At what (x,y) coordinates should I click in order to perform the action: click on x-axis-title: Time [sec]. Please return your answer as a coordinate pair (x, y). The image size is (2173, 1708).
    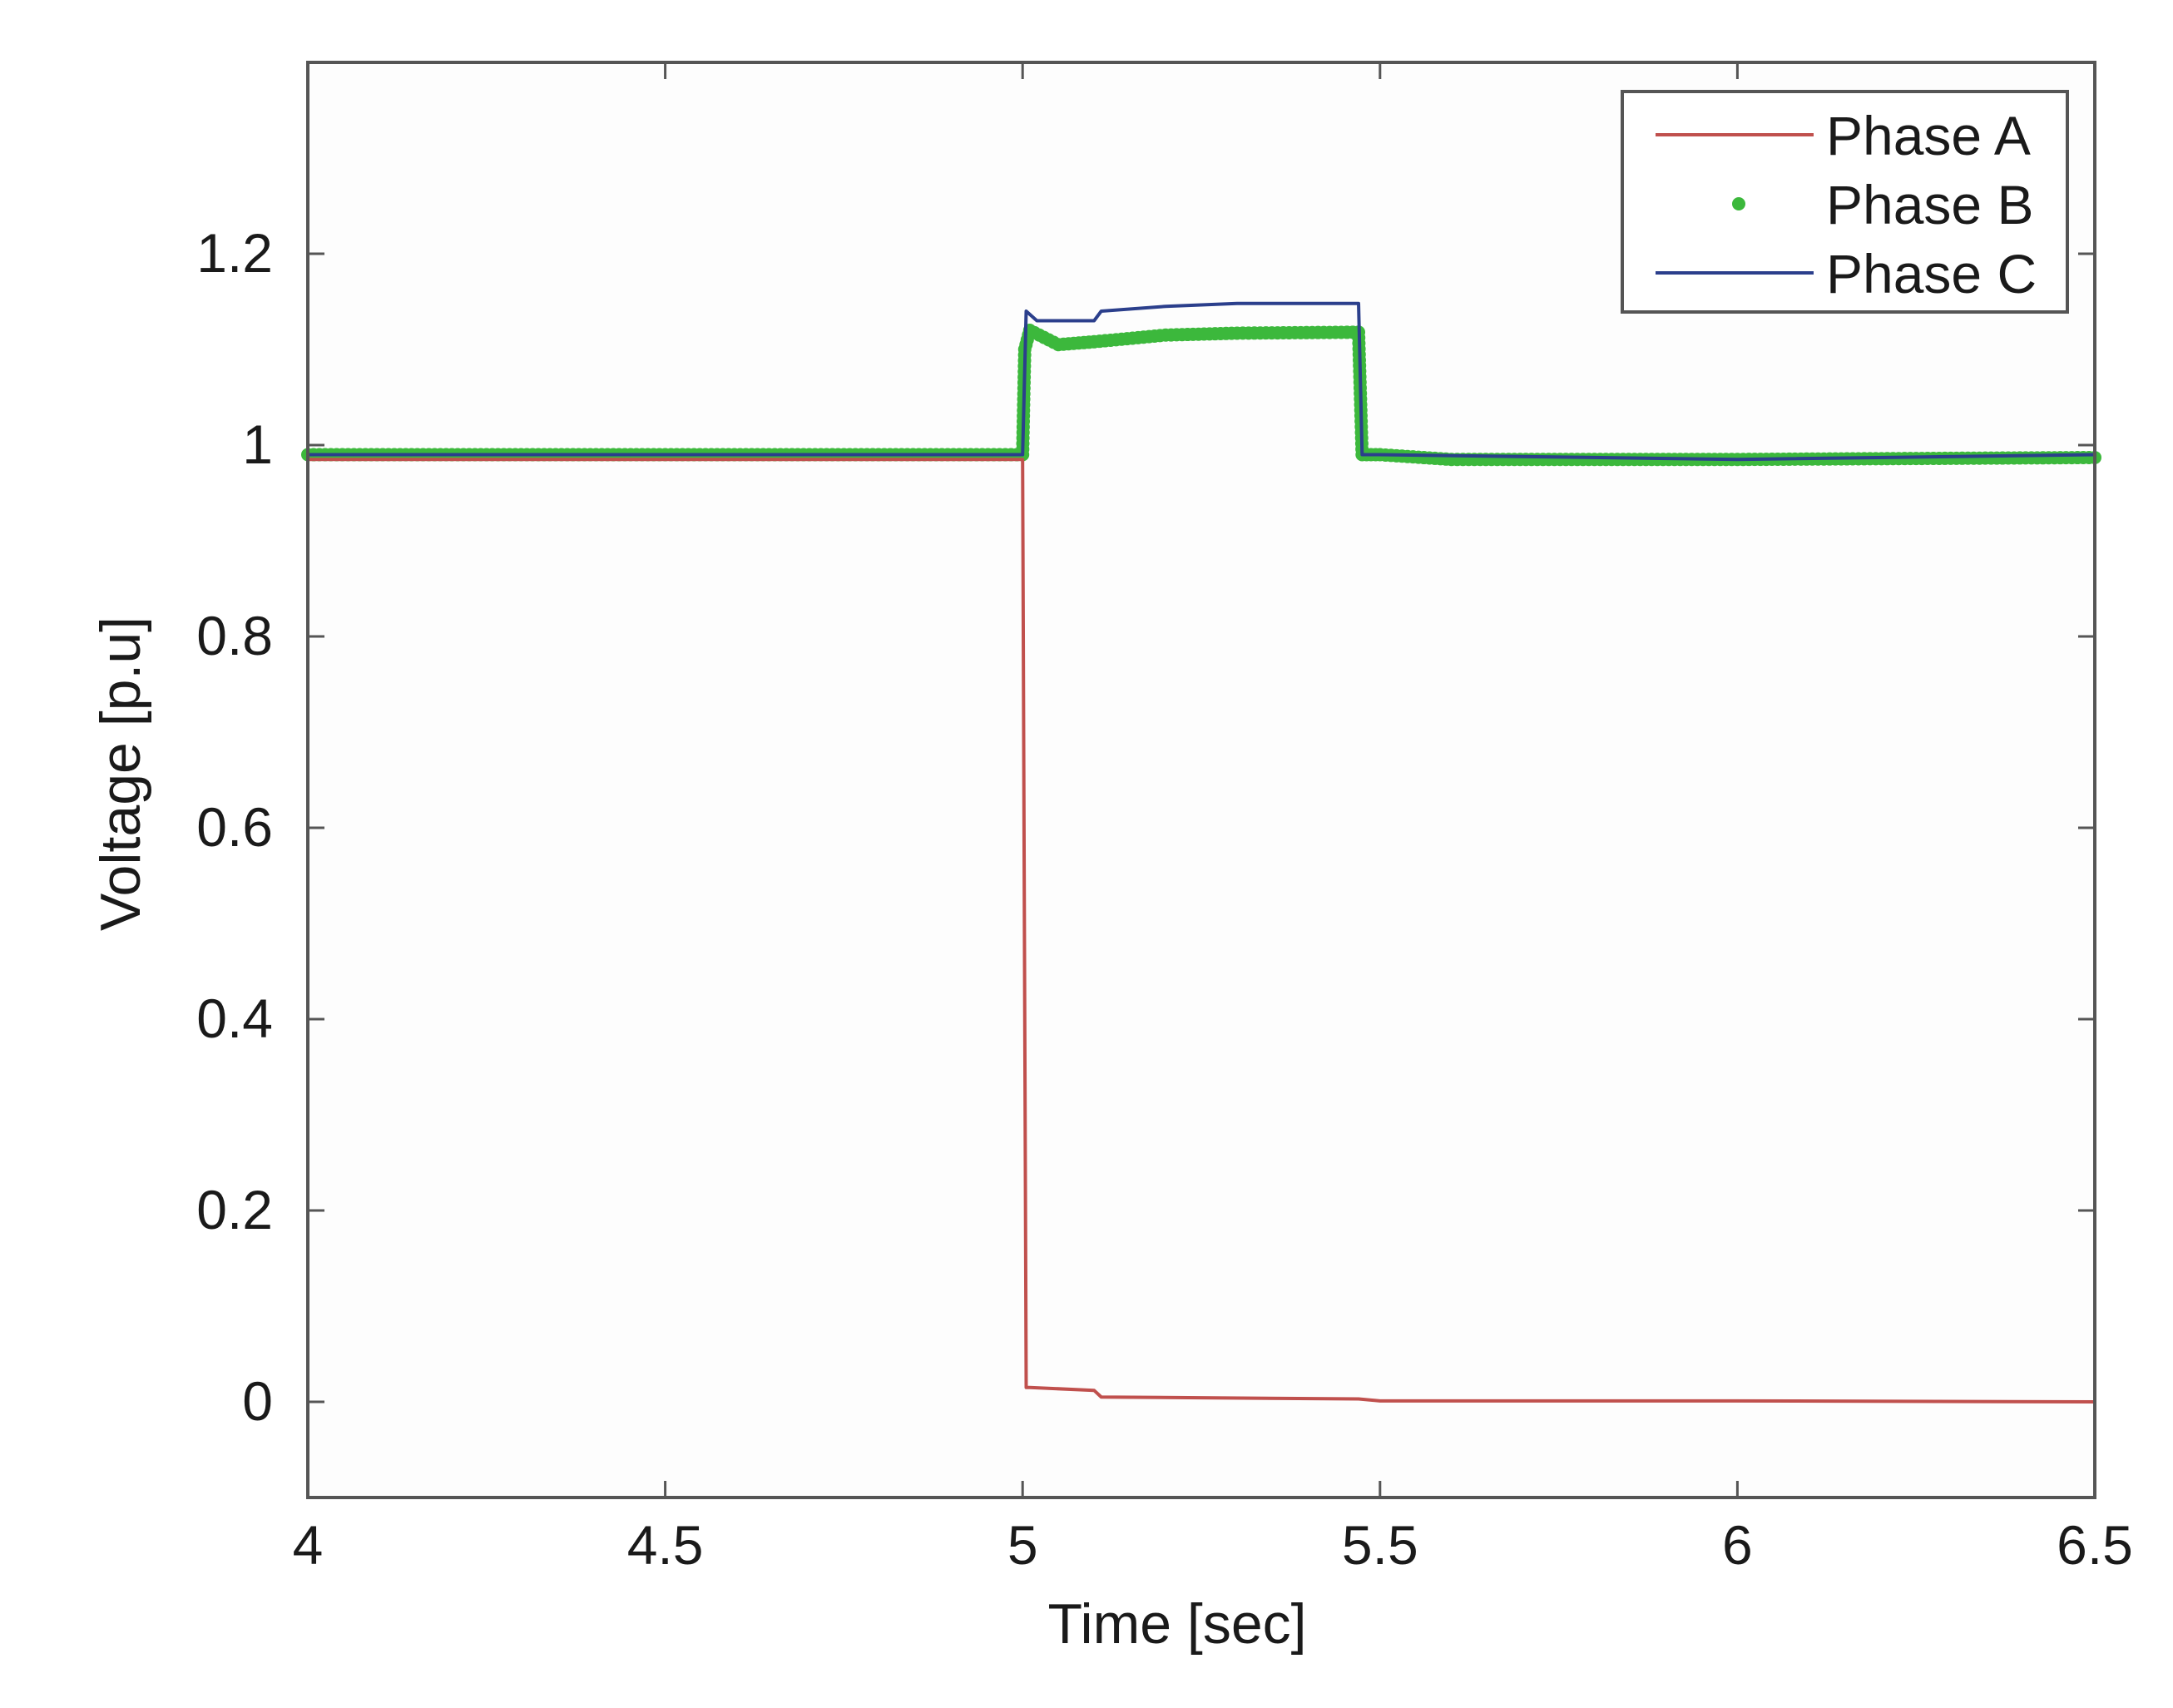
    Looking at the image, I should click on (1176, 1624).